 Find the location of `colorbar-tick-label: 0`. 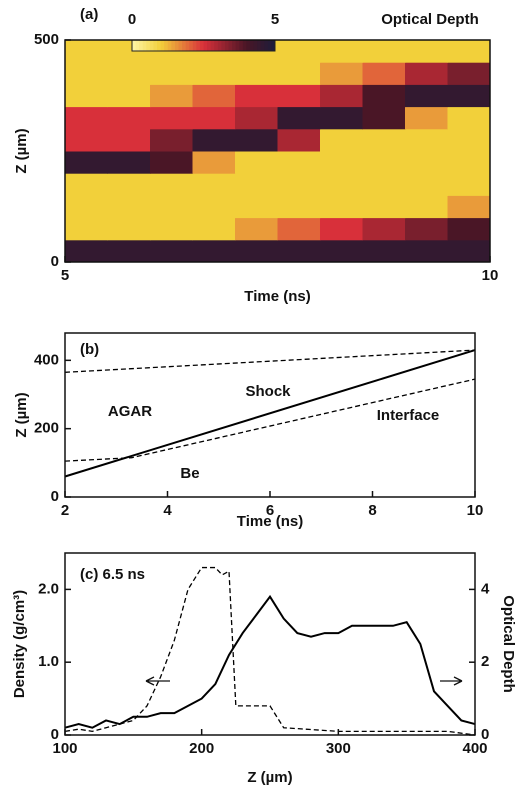

colorbar-tick-label: 0 is located at coordinates (132, 19).